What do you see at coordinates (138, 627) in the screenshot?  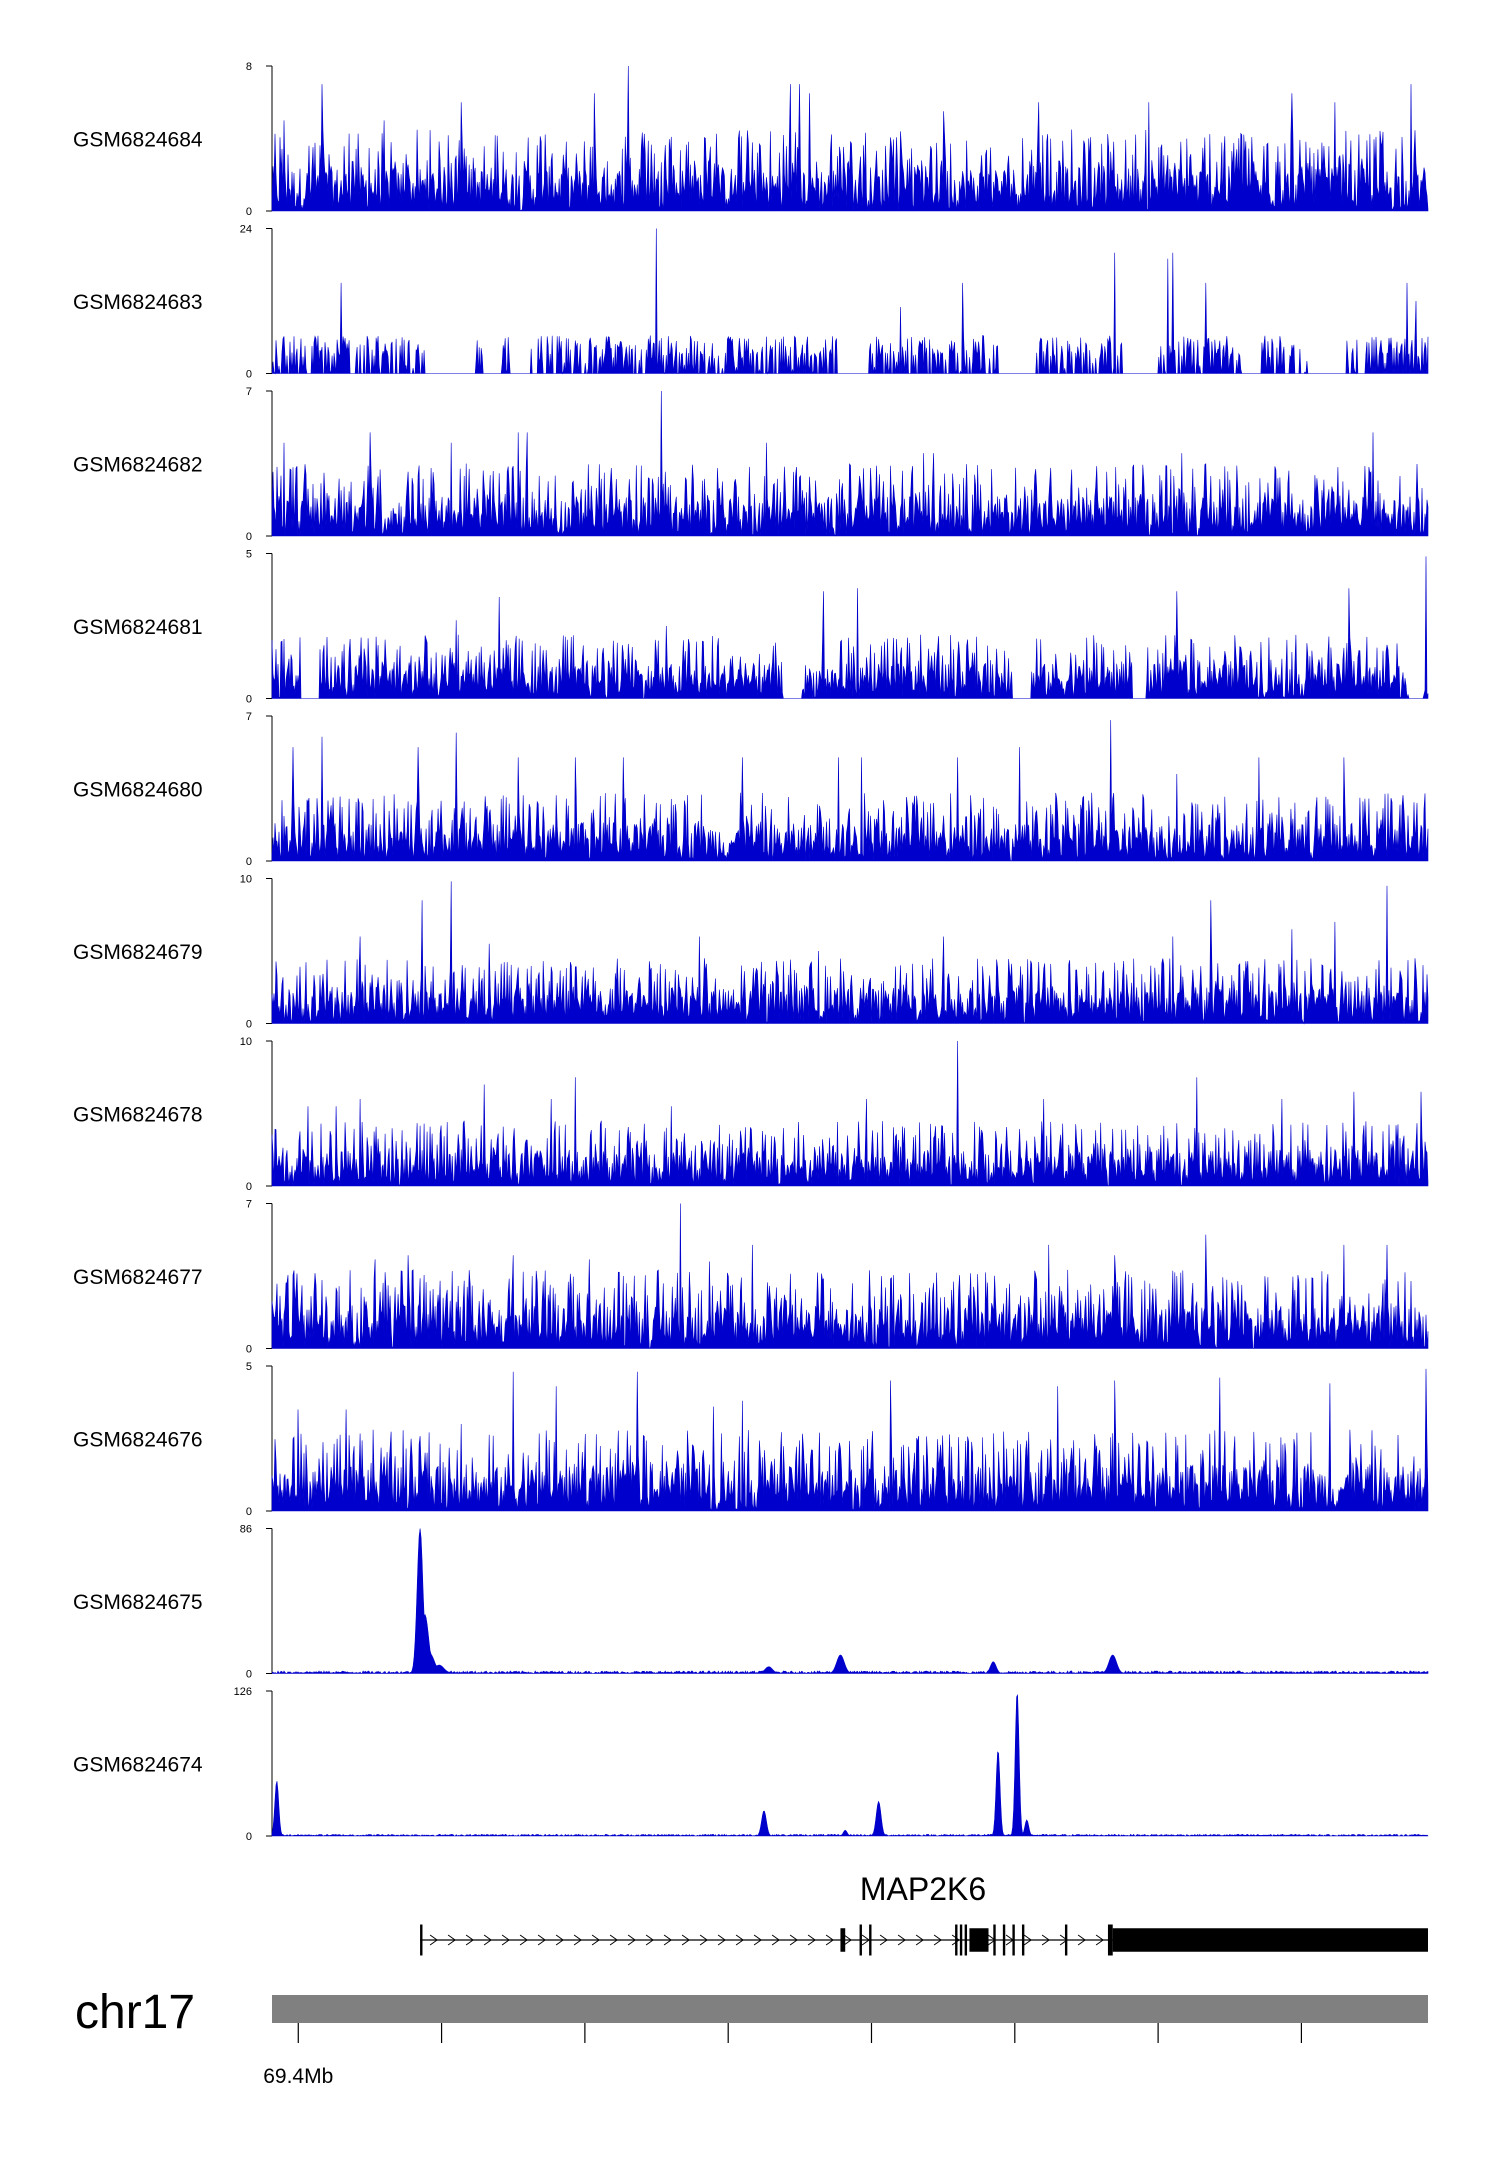 I see `track-label: GSM6824681` at bounding box center [138, 627].